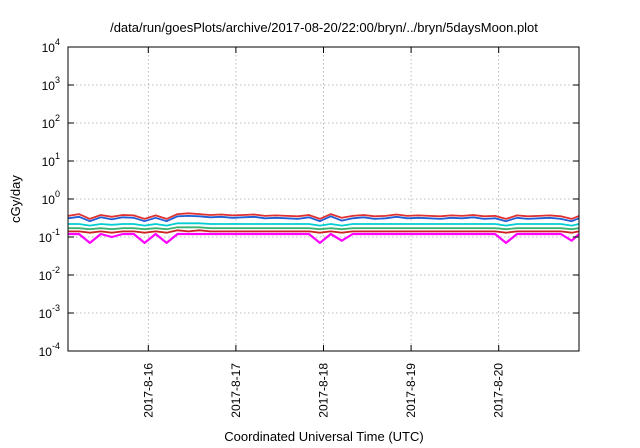 The image size is (640, 448). I want to click on x-axis-label: Coordinated Universal Time (UTC), so click(323, 436).